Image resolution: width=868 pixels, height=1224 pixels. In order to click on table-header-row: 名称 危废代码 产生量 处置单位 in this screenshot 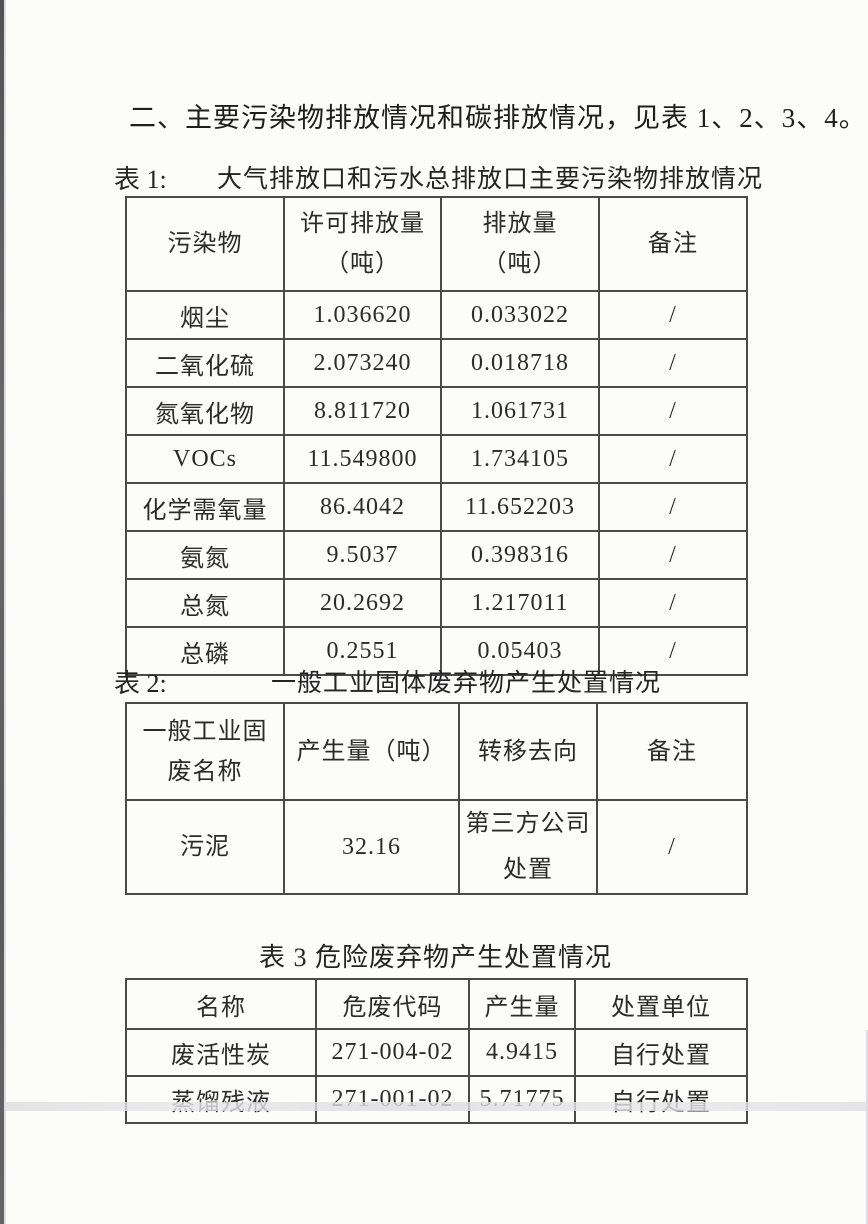, I will do `click(436, 1004)`.